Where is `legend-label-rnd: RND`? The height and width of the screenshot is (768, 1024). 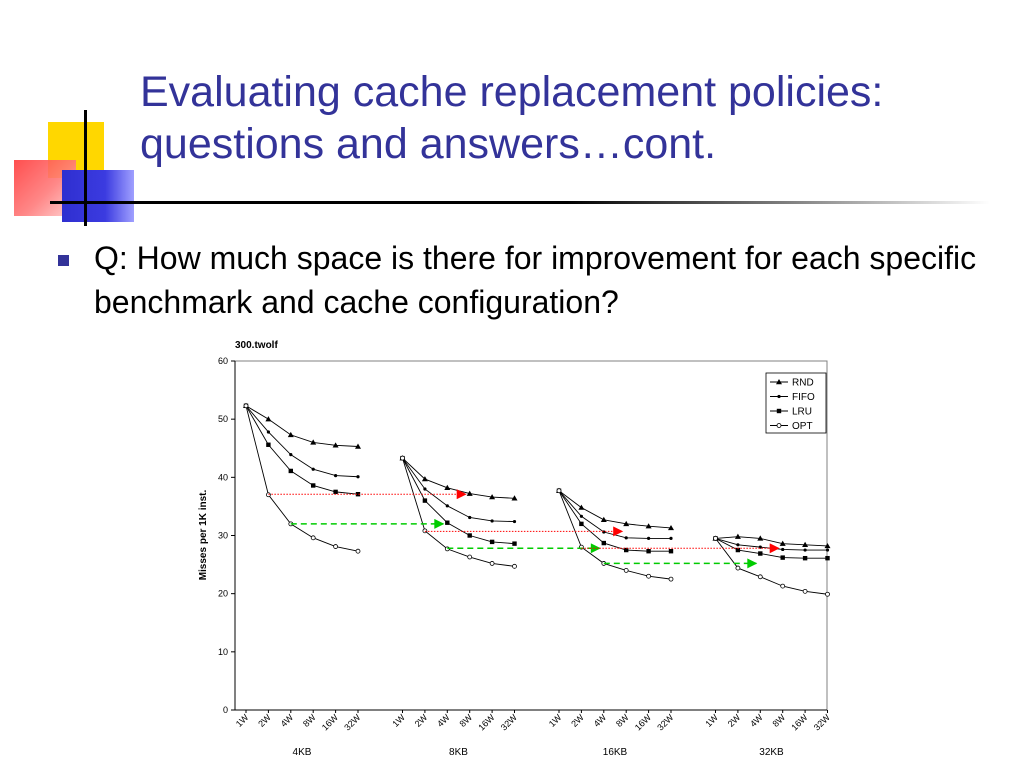
legend-label-rnd: RND is located at coordinates (803, 383).